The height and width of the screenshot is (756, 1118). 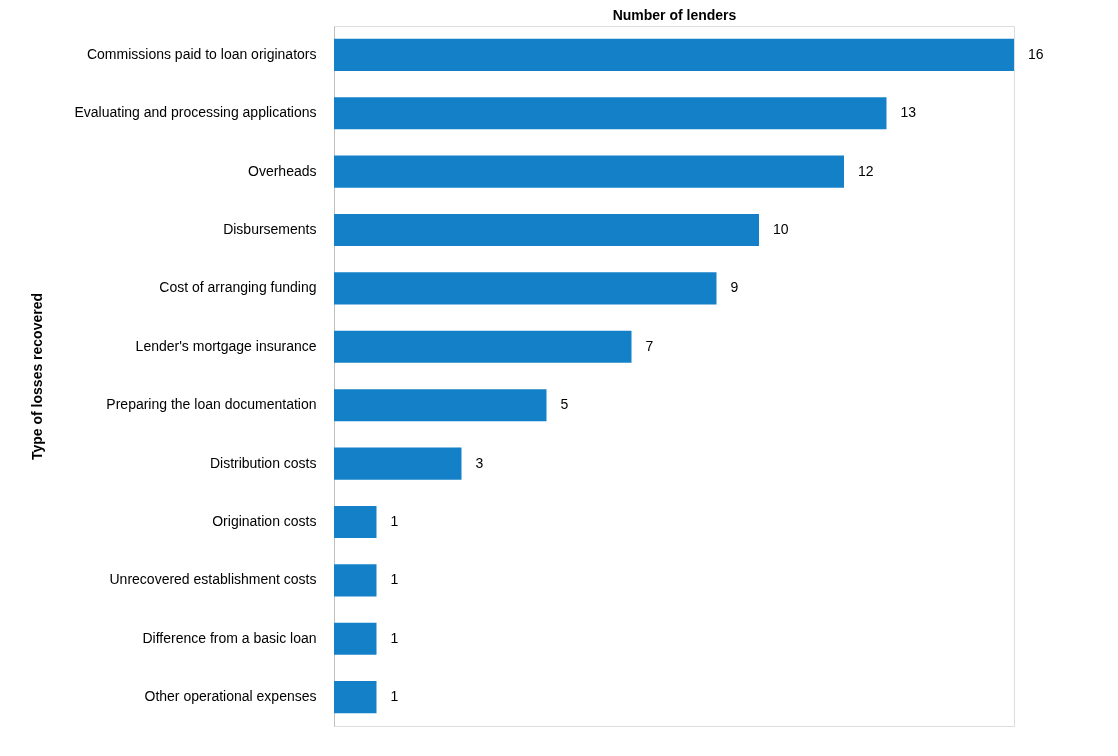 What do you see at coordinates (213, 579) in the screenshot?
I see `y-tick-label: Unrecovered establishment costs` at bounding box center [213, 579].